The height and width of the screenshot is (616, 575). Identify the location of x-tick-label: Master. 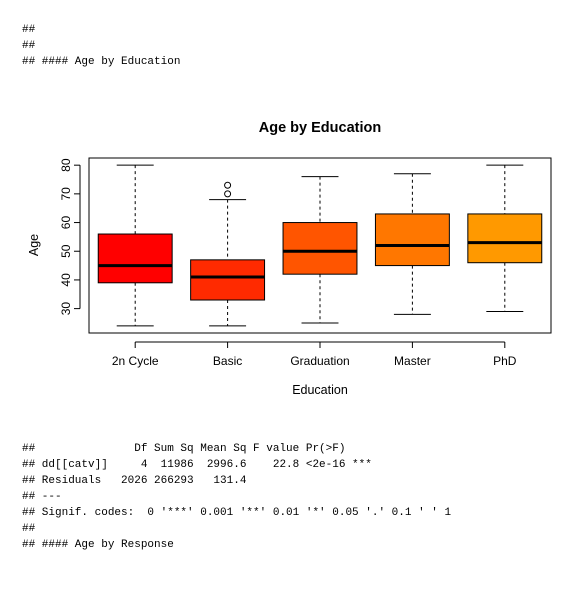
(412, 361).